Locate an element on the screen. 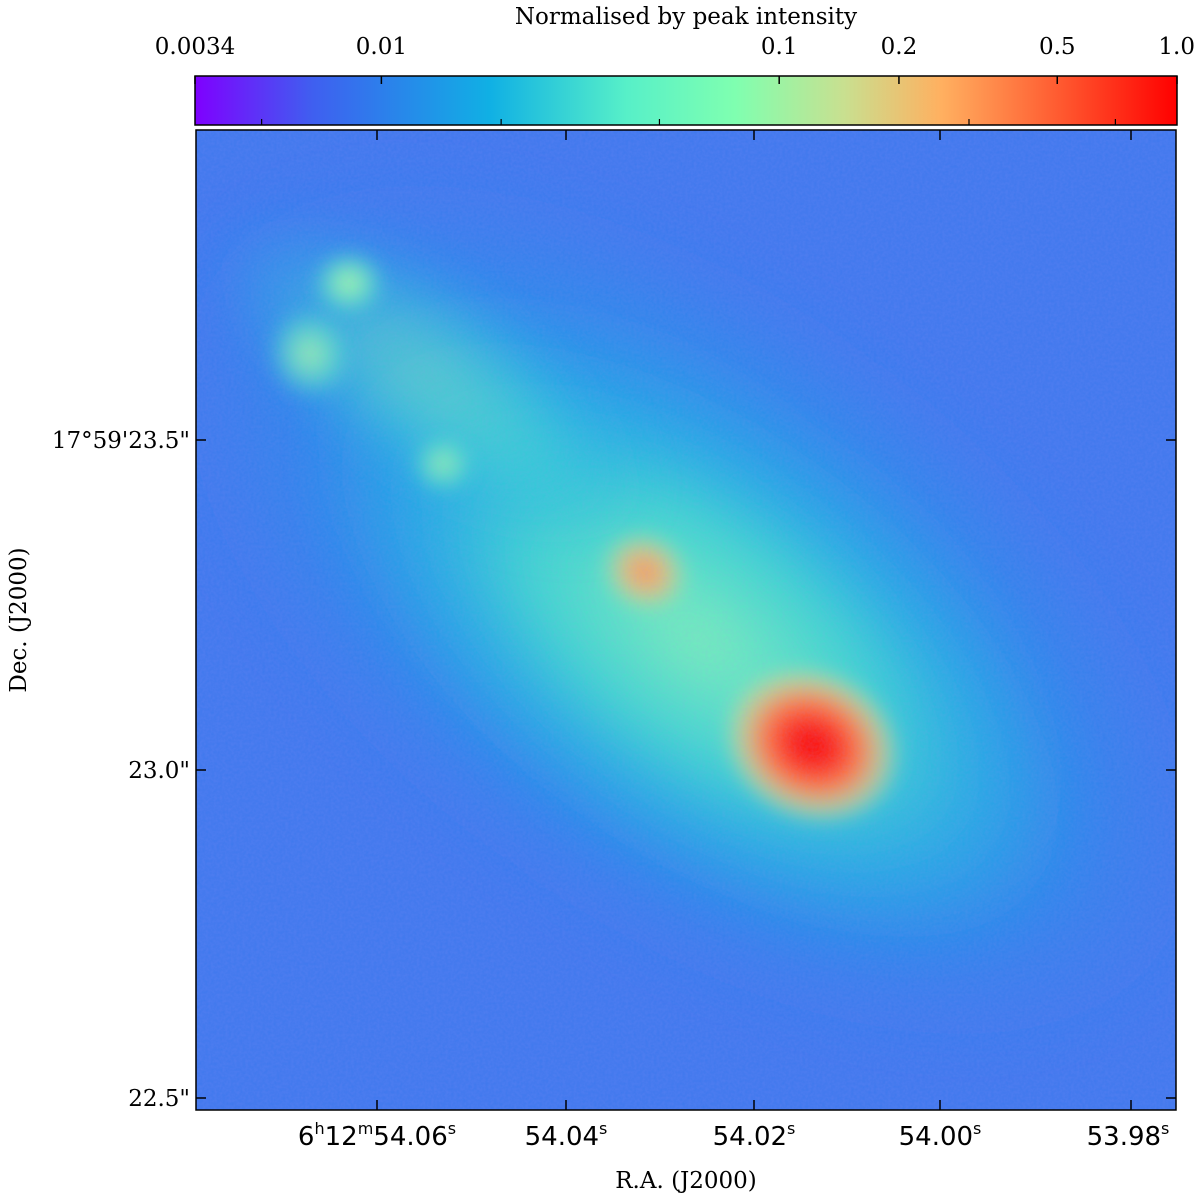 The image size is (1200, 1201). x-tick-label-3: 54.02s is located at coordinates (754, 1135).